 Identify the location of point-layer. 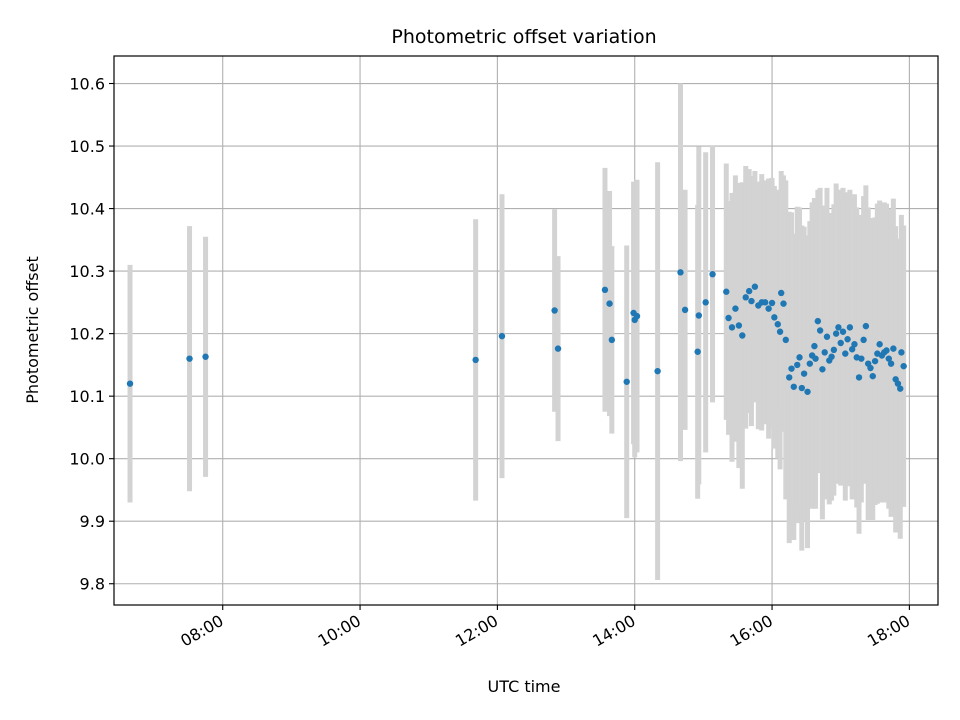
(516, 332).